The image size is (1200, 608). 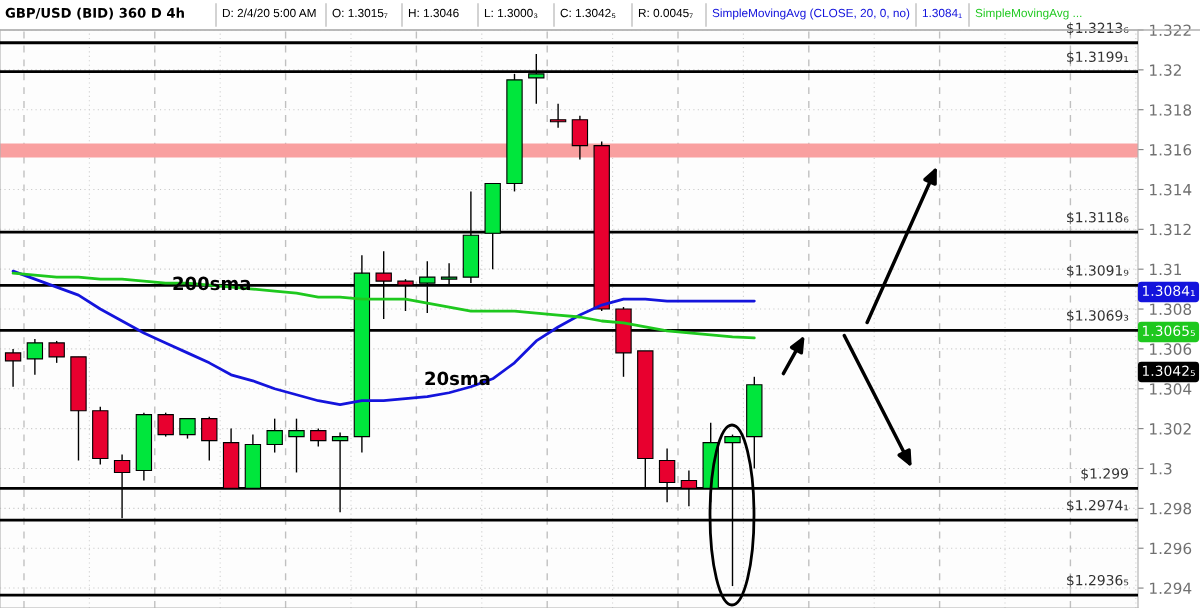 What do you see at coordinates (1171, 189) in the screenshot?
I see `y-tick-label: 1.314` at bounding box center [1171, 189].